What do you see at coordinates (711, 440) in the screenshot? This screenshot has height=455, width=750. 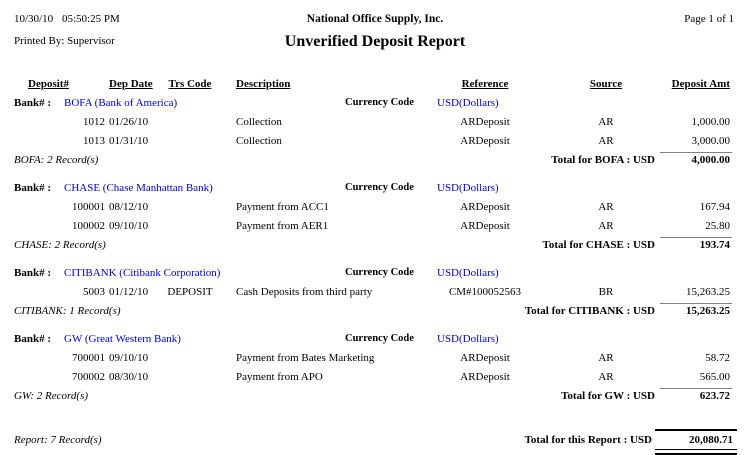 I see `grand-total-amount: 20,080.71` at bounding box center [711, 440].